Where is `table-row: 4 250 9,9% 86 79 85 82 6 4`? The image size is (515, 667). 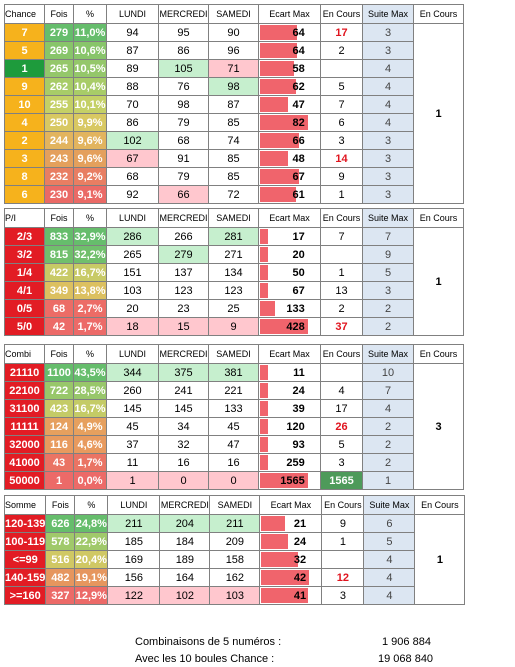 table-row: 4 250 9,9% 86 79 85 82 6 4 is located at coordinates (234, 122).